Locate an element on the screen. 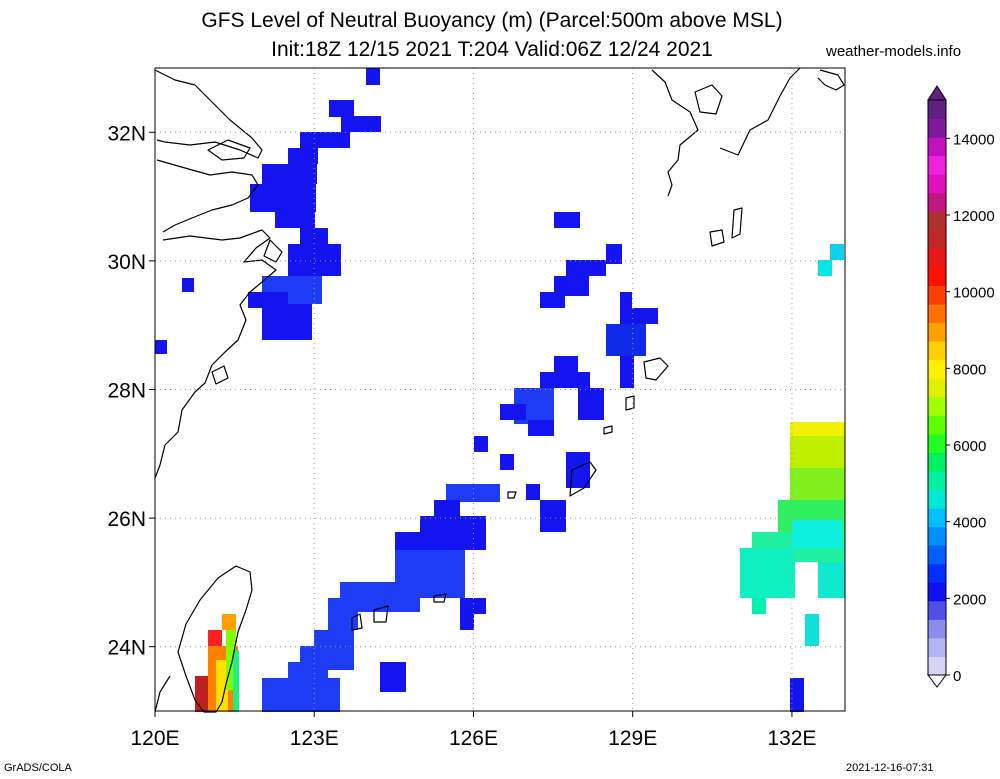 The height and width of the screenshot is (779, 1000). lon-tick-label: 132E is located at coordinates (791, 738).